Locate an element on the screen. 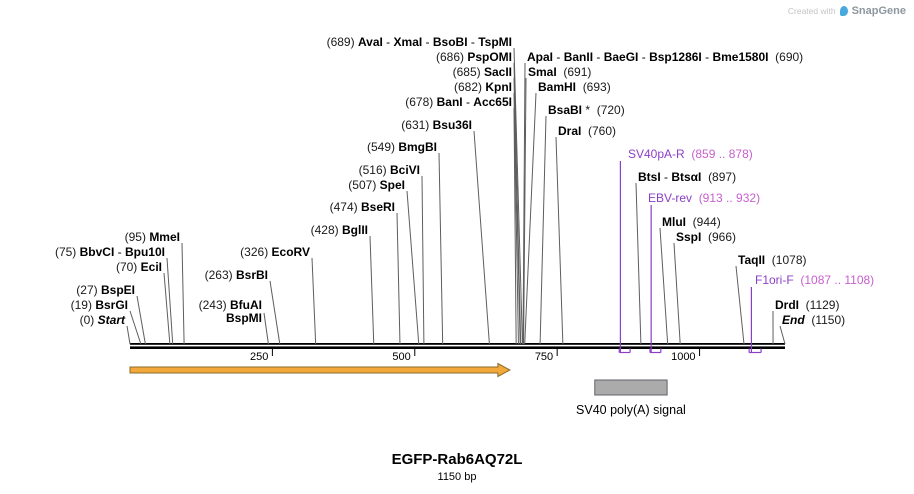  primer-label-f1ori-f: F1ori-F (1087 .. 1108) is located at coordinates (815, 280).